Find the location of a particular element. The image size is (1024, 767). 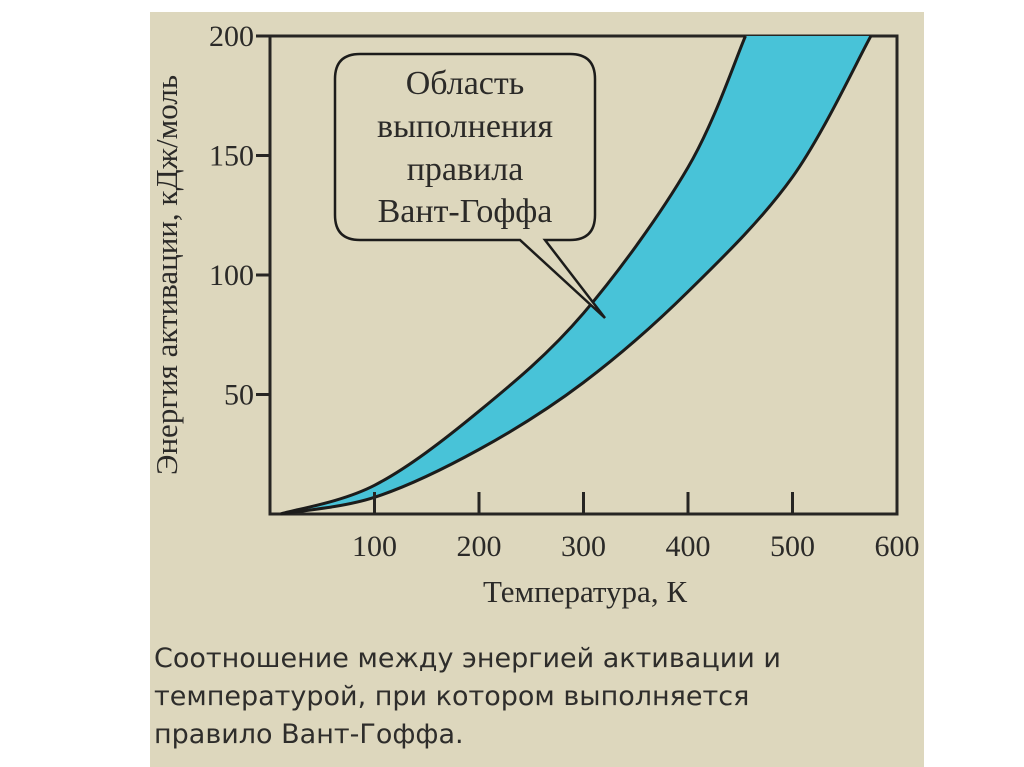

callout-line-4: Вант-Гоффа is located at coordinates (465, 211).